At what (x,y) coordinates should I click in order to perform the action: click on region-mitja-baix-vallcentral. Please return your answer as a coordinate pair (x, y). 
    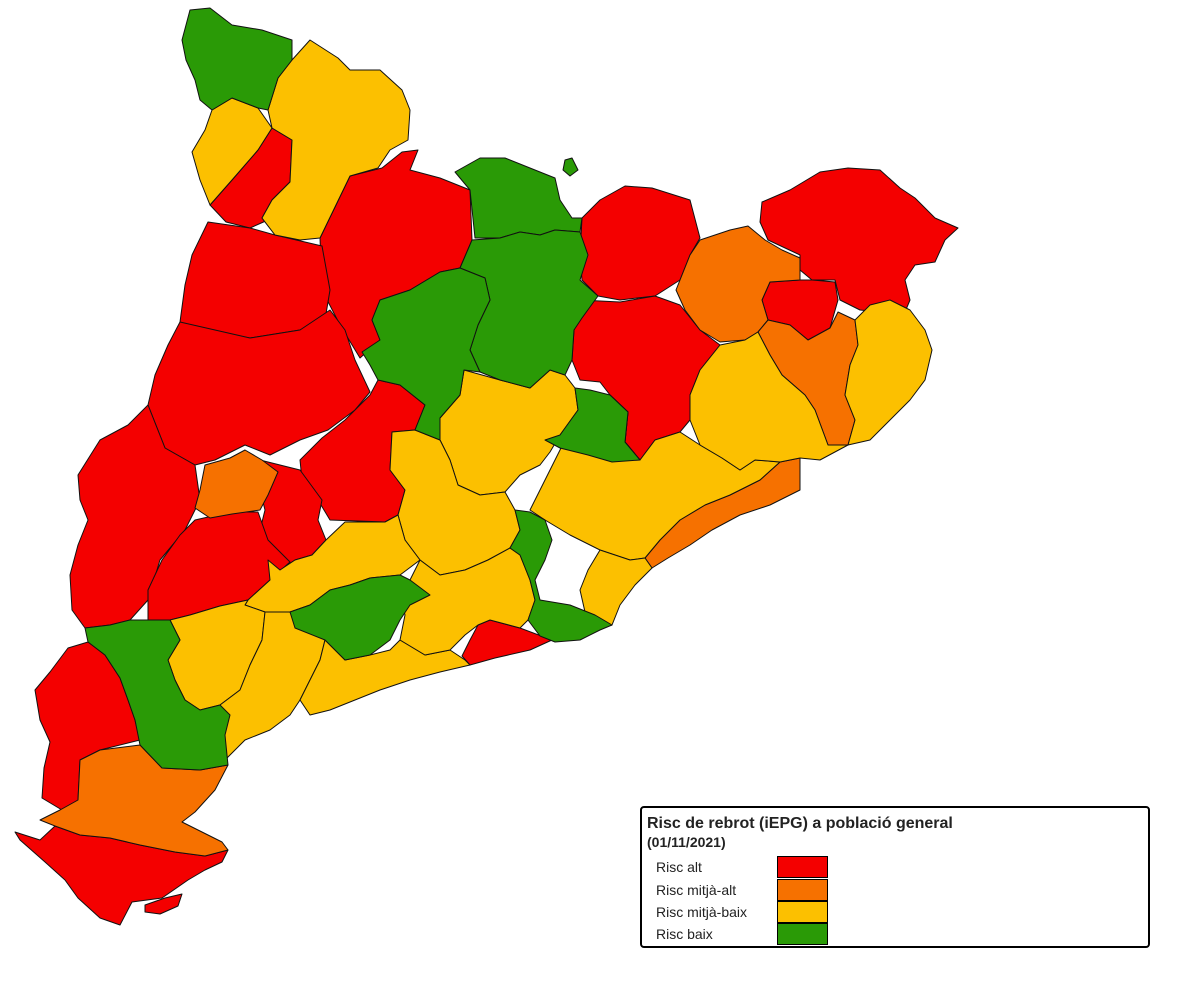
    Looking at the image, I should click on (616, 589).